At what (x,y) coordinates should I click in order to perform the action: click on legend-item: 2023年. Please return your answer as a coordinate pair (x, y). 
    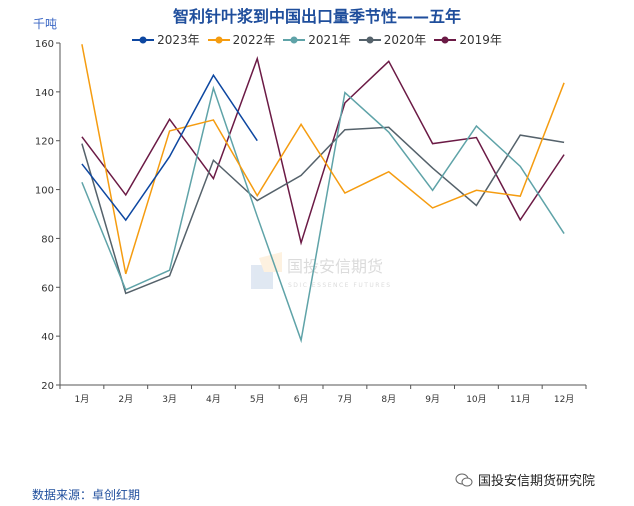
    Looking at the image, I should click on (166, 39).